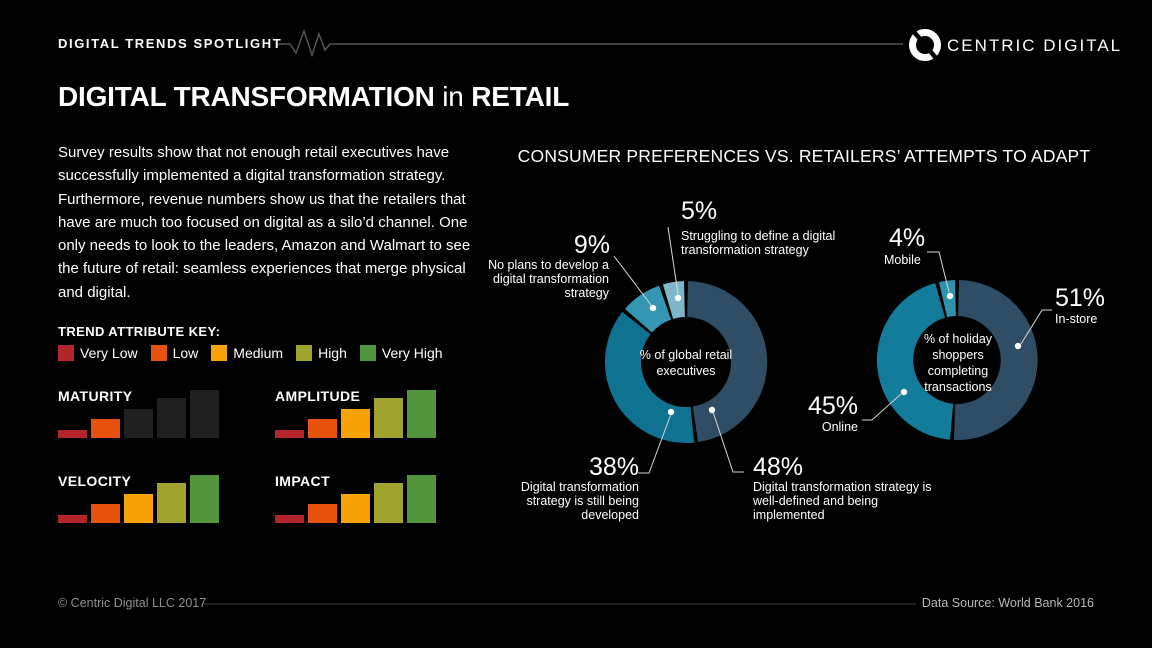 This screenshot has height=648, width=1152. Describe the element at coordinates (728, 442) in the screenshot. I see `callout-line-48pct` at that location.